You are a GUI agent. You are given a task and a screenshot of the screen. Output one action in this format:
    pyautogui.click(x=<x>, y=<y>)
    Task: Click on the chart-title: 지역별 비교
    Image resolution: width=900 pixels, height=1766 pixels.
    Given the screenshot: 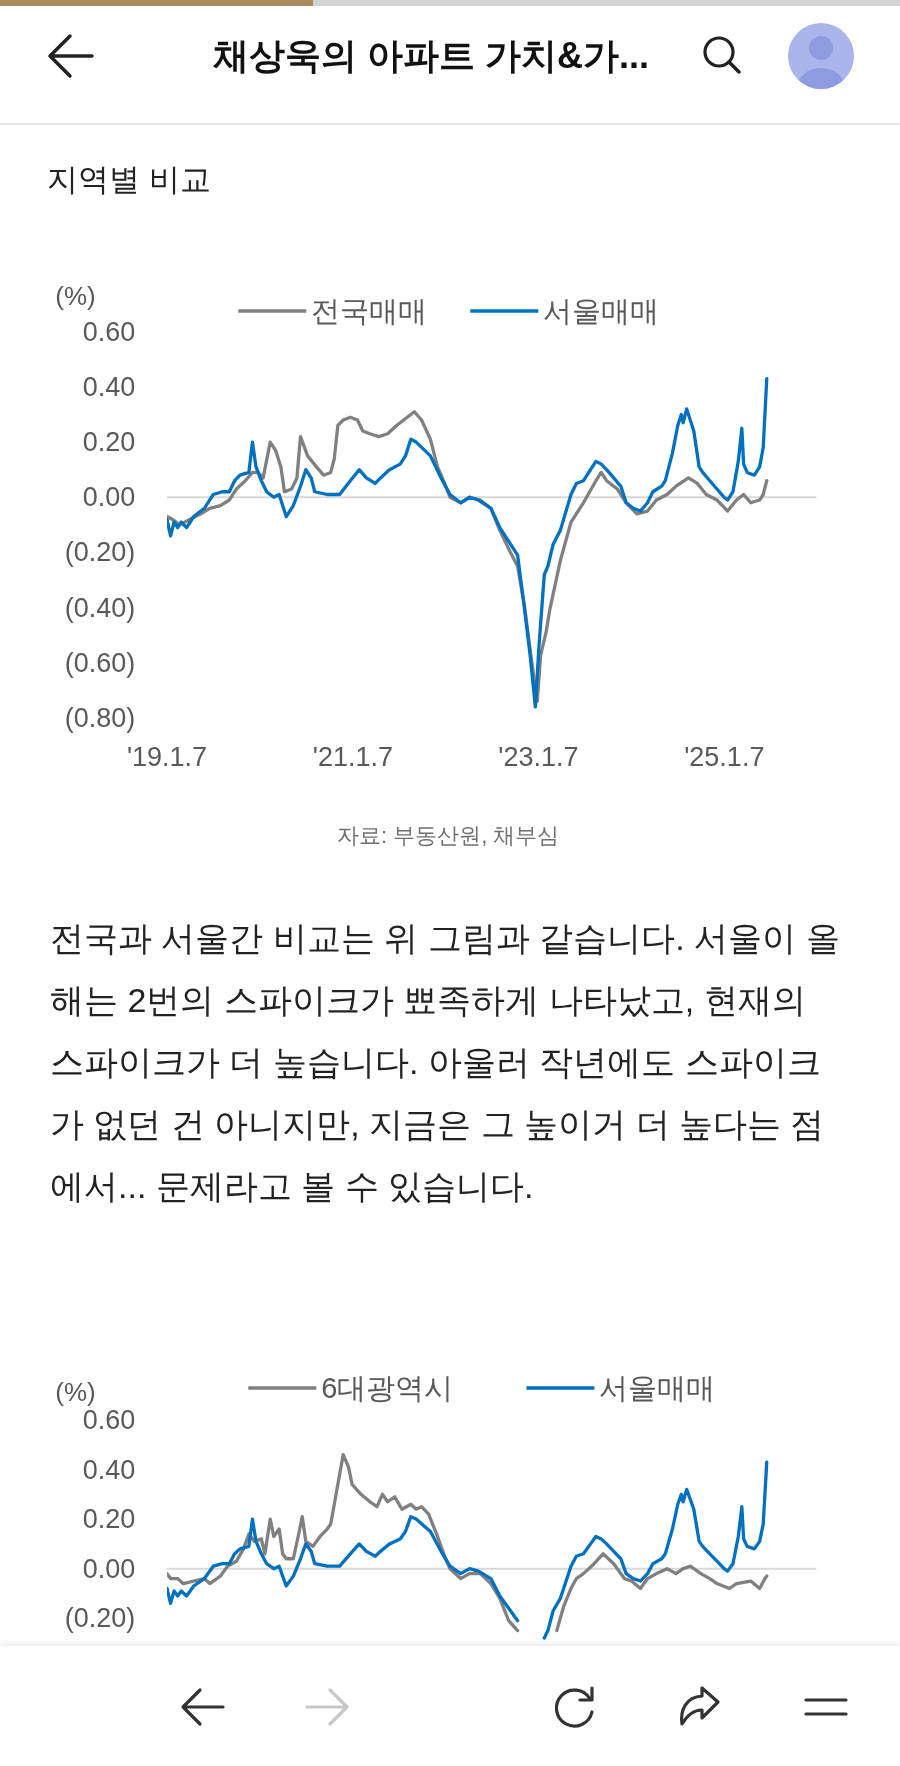 What is the action you would take?
    pyautogui.click(x=128, y=180)
    